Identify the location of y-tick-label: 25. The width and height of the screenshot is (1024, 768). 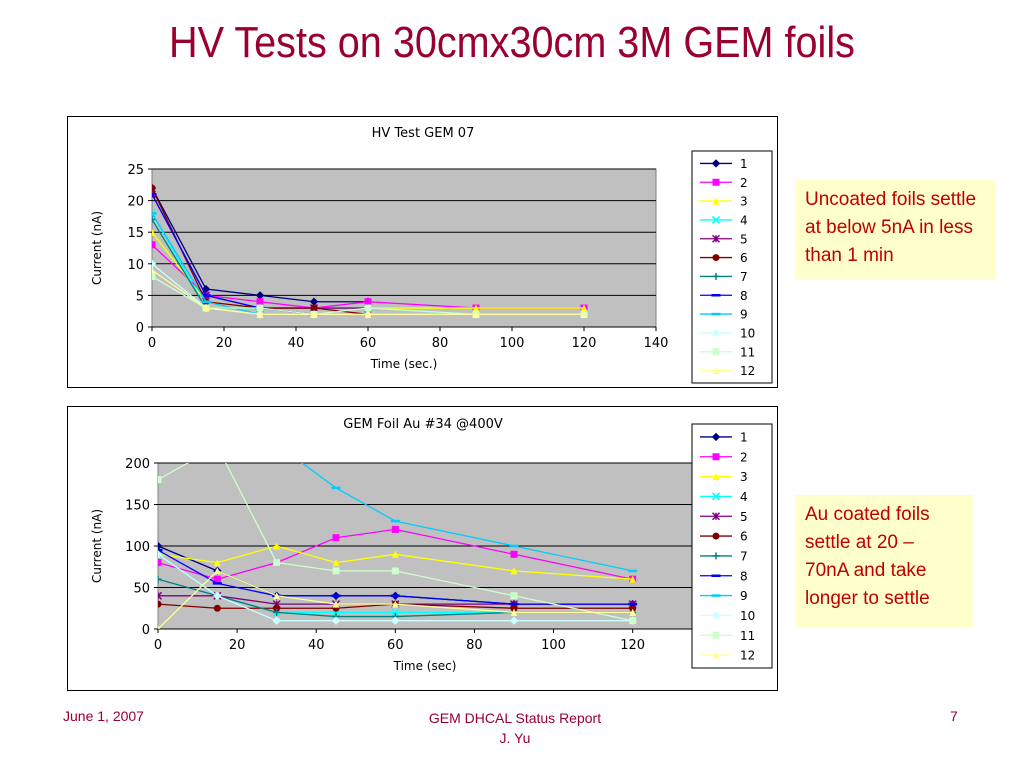
(135, 170).